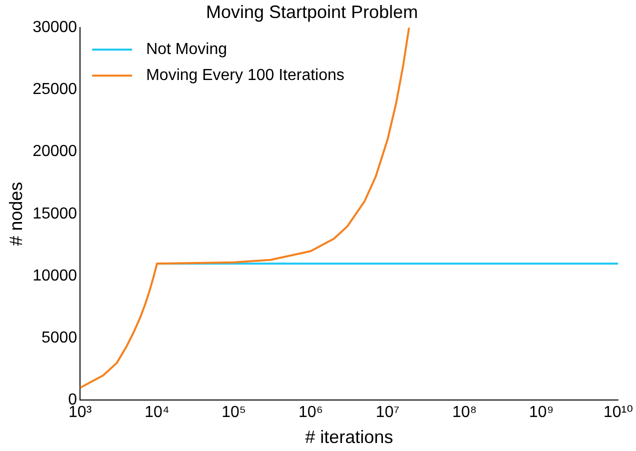  I want to click on x-axis-title: # iterations, so click(349, 437).